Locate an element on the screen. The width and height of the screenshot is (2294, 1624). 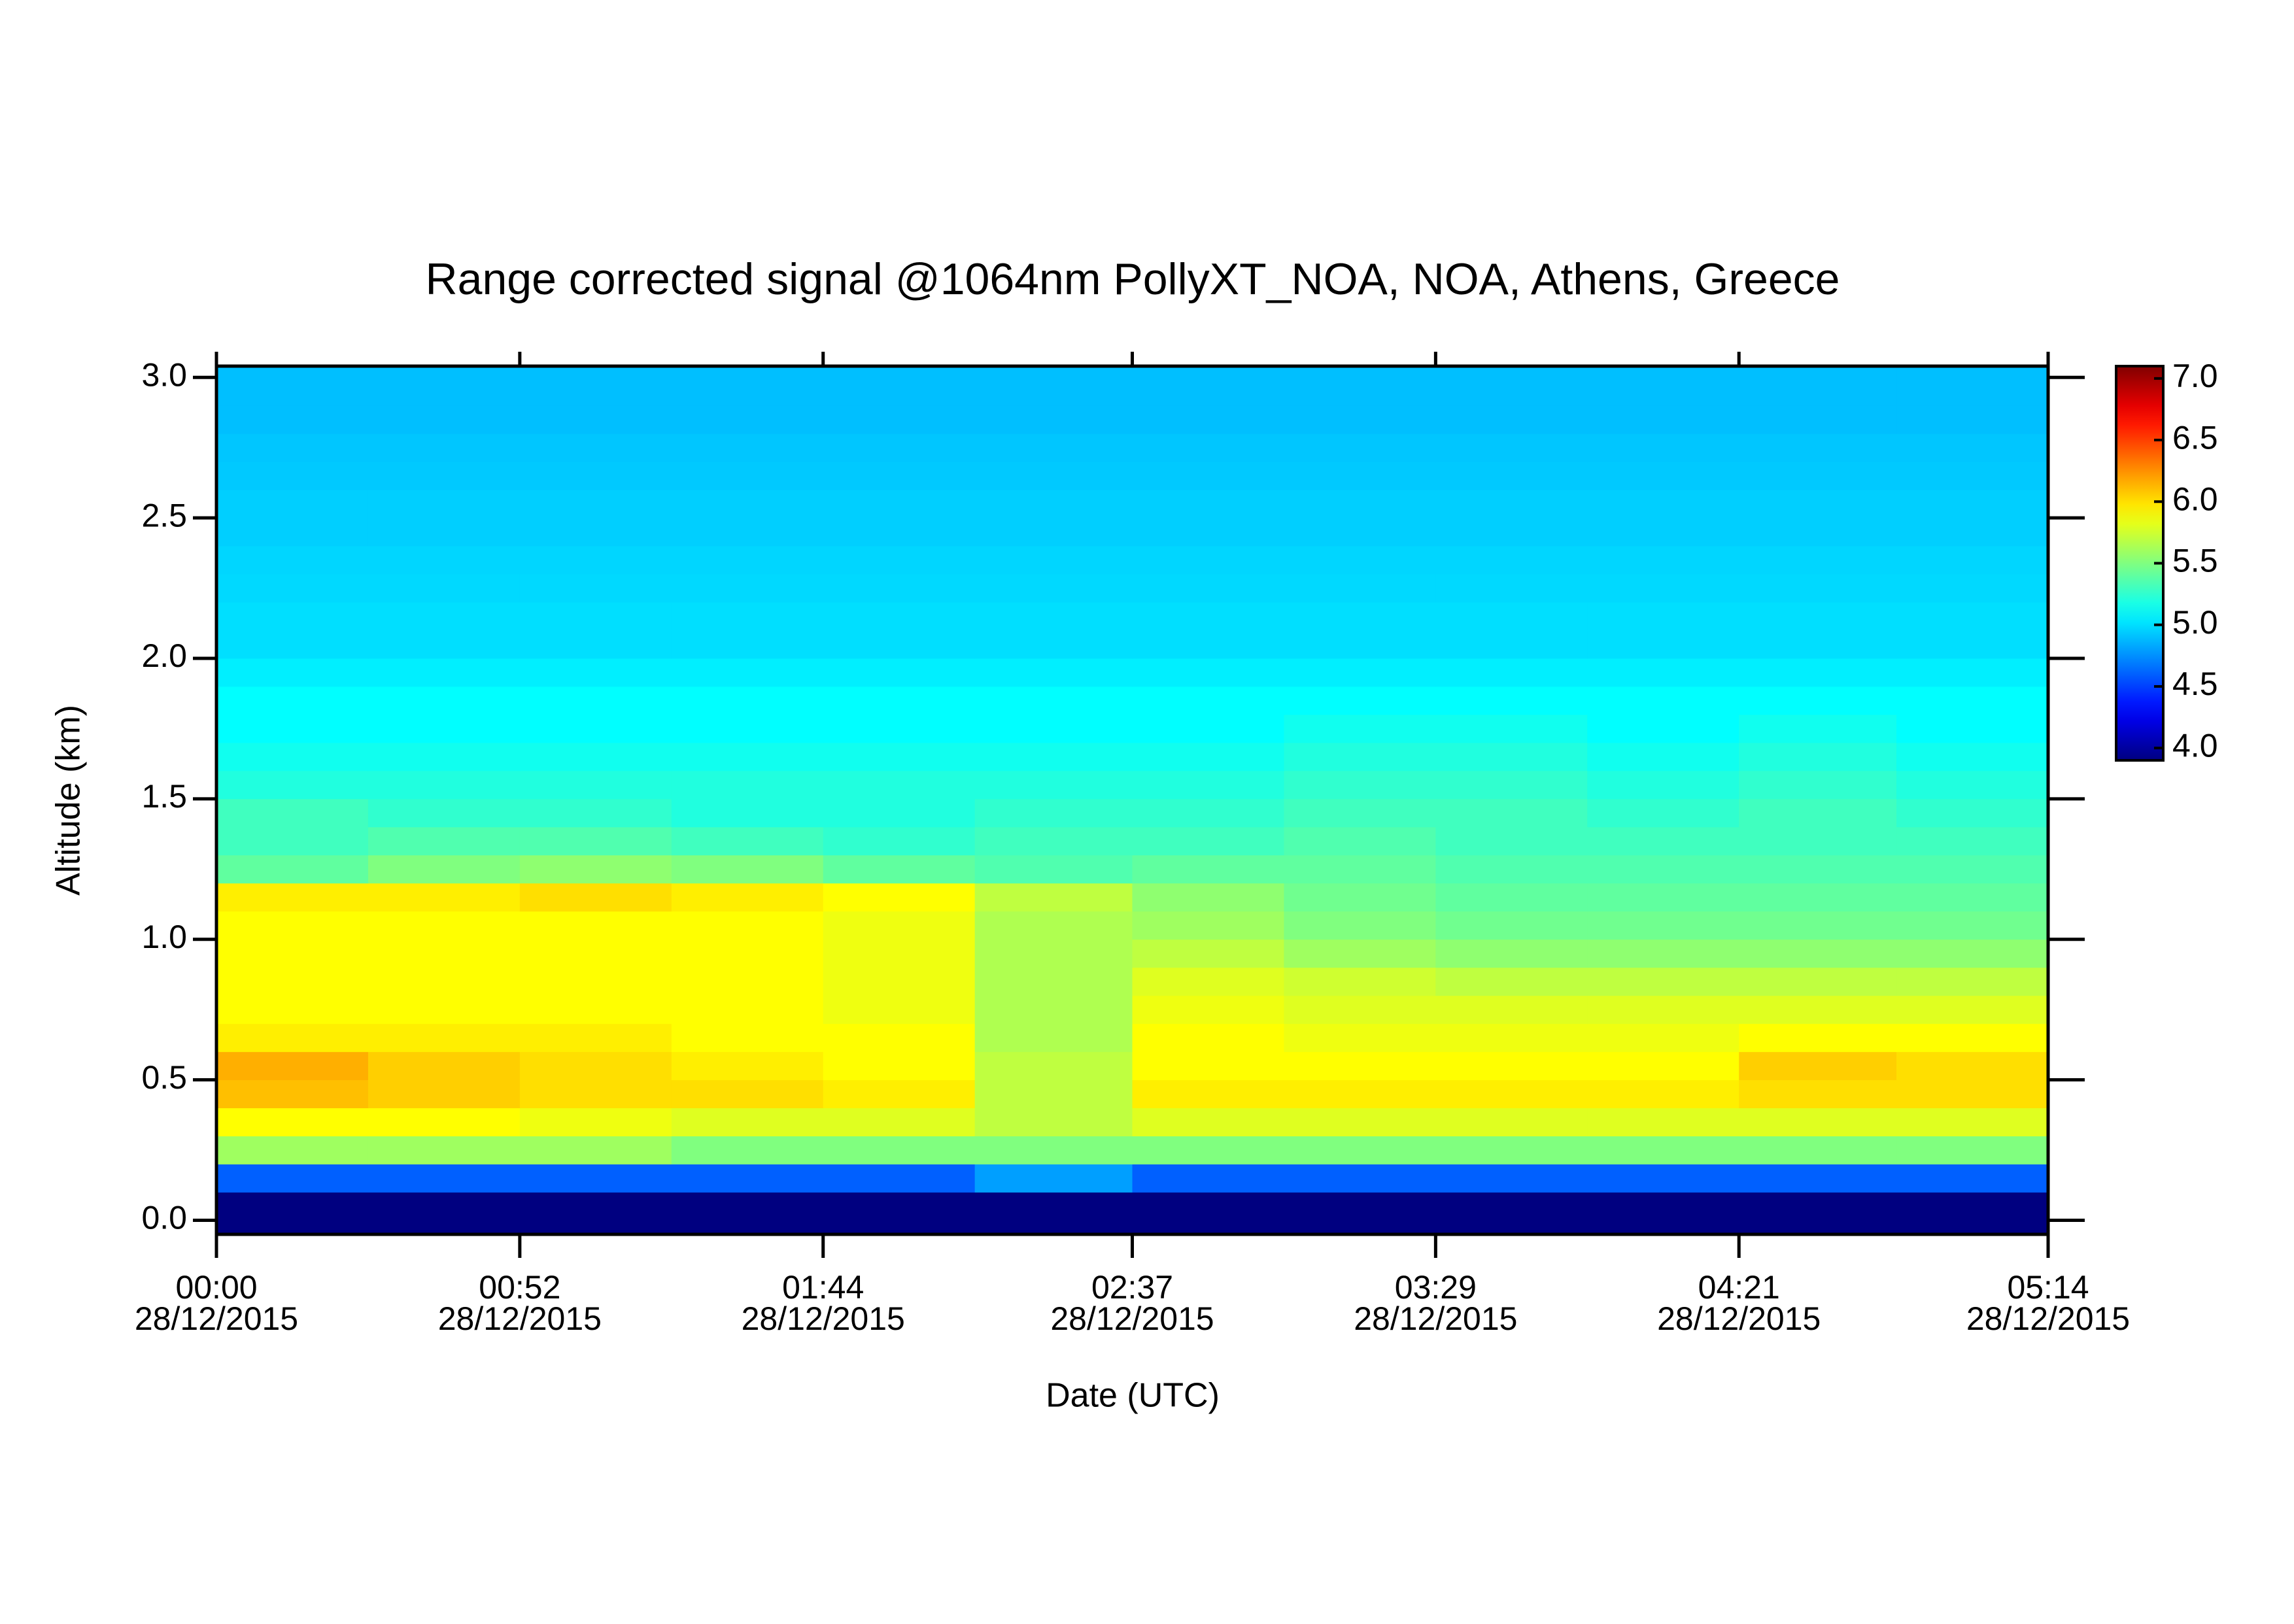
x-tick-label: 00:00 is located at coordinates (216, 1287).